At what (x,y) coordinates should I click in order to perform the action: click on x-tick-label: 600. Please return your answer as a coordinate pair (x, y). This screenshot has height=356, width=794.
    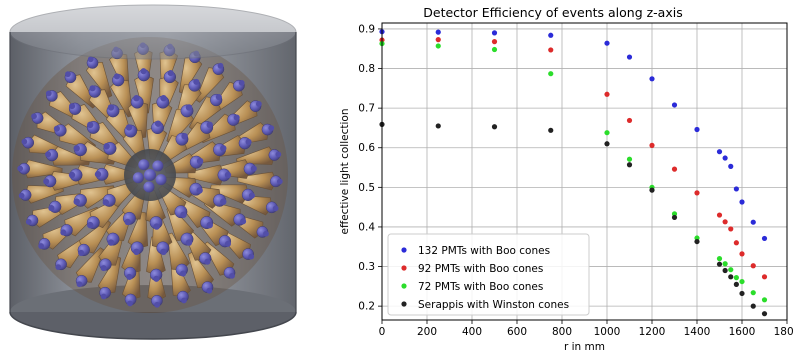
    Looking at the image, I should click on (517, 332).